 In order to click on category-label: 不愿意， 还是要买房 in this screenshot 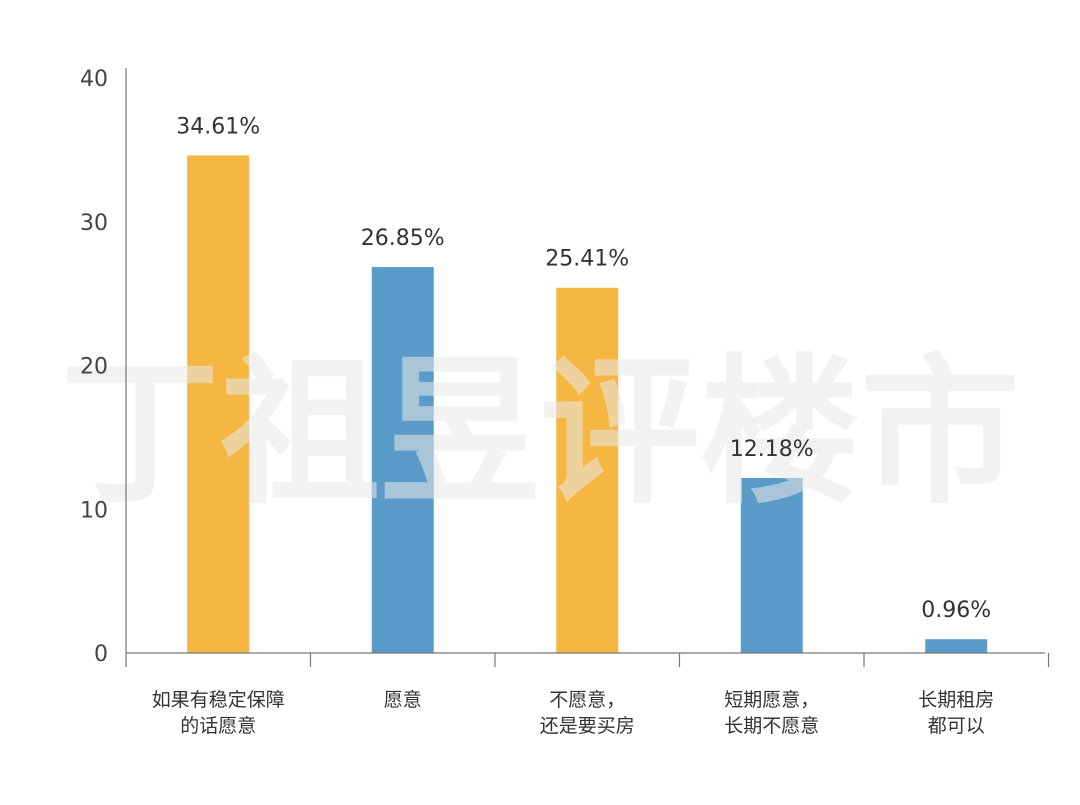, I will do `click(587, 713)`.